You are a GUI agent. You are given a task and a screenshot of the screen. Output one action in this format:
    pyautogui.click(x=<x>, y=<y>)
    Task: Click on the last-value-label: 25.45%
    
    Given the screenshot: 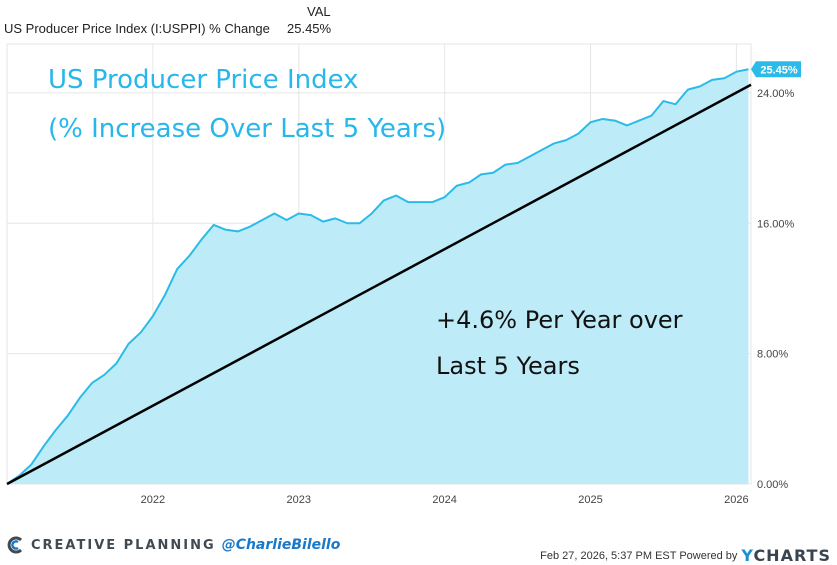 What is the action you would take?
    pyautogui.click(x=779, y=70)
    